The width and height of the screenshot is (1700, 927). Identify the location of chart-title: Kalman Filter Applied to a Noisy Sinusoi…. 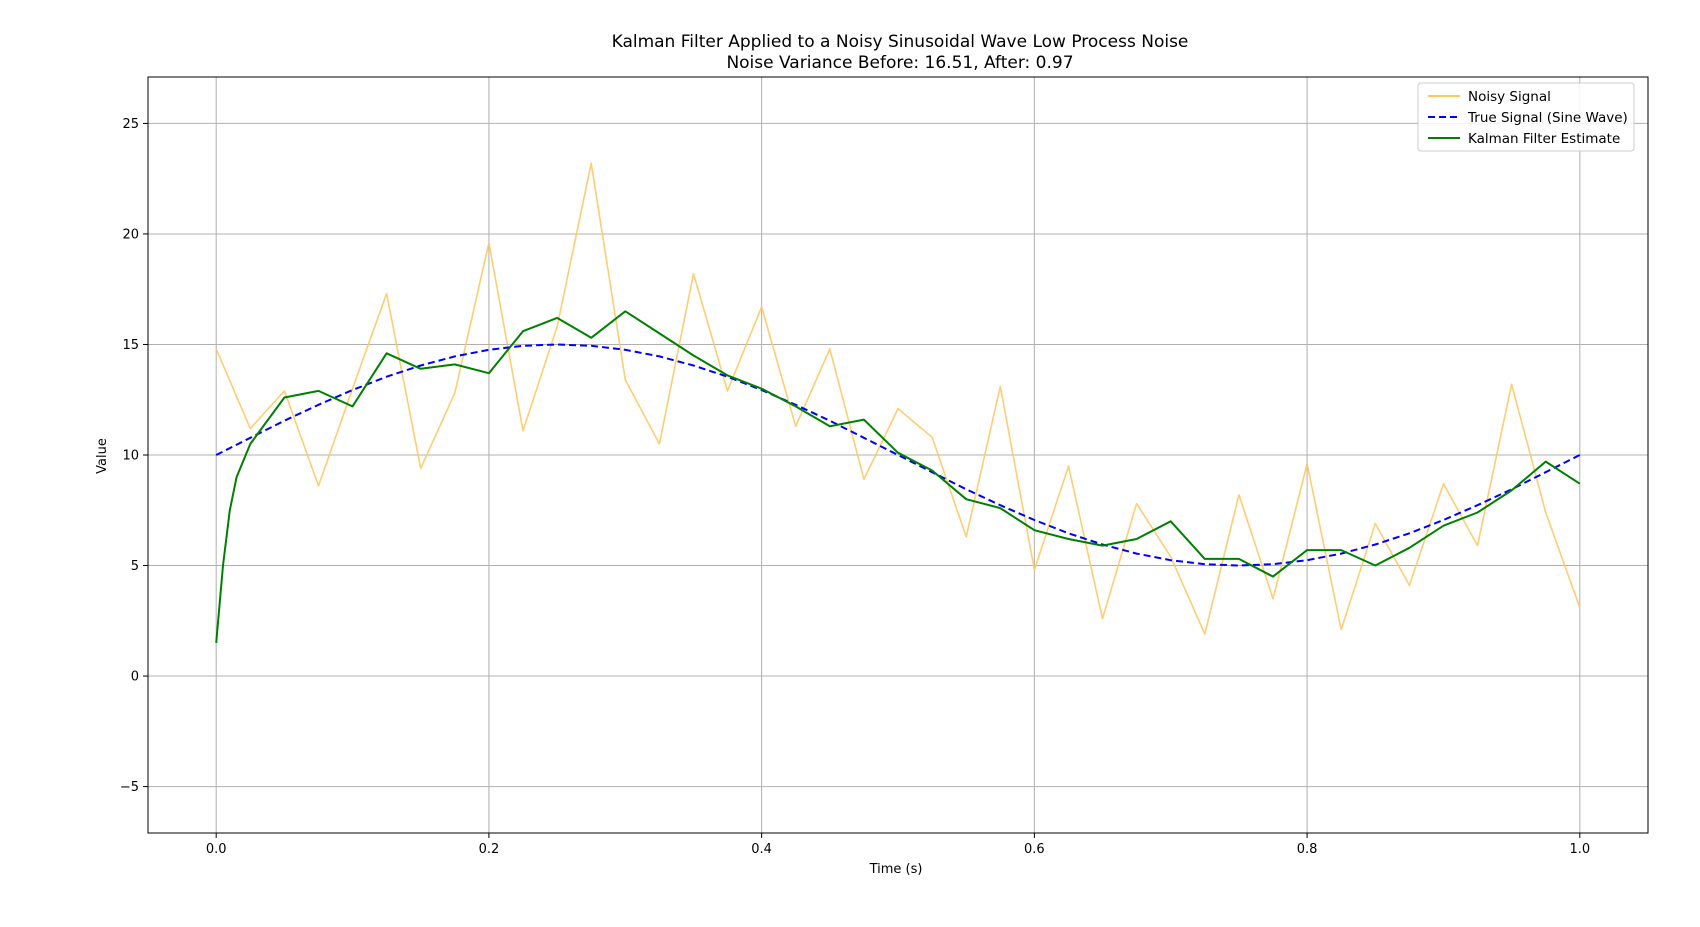
(900, 42).